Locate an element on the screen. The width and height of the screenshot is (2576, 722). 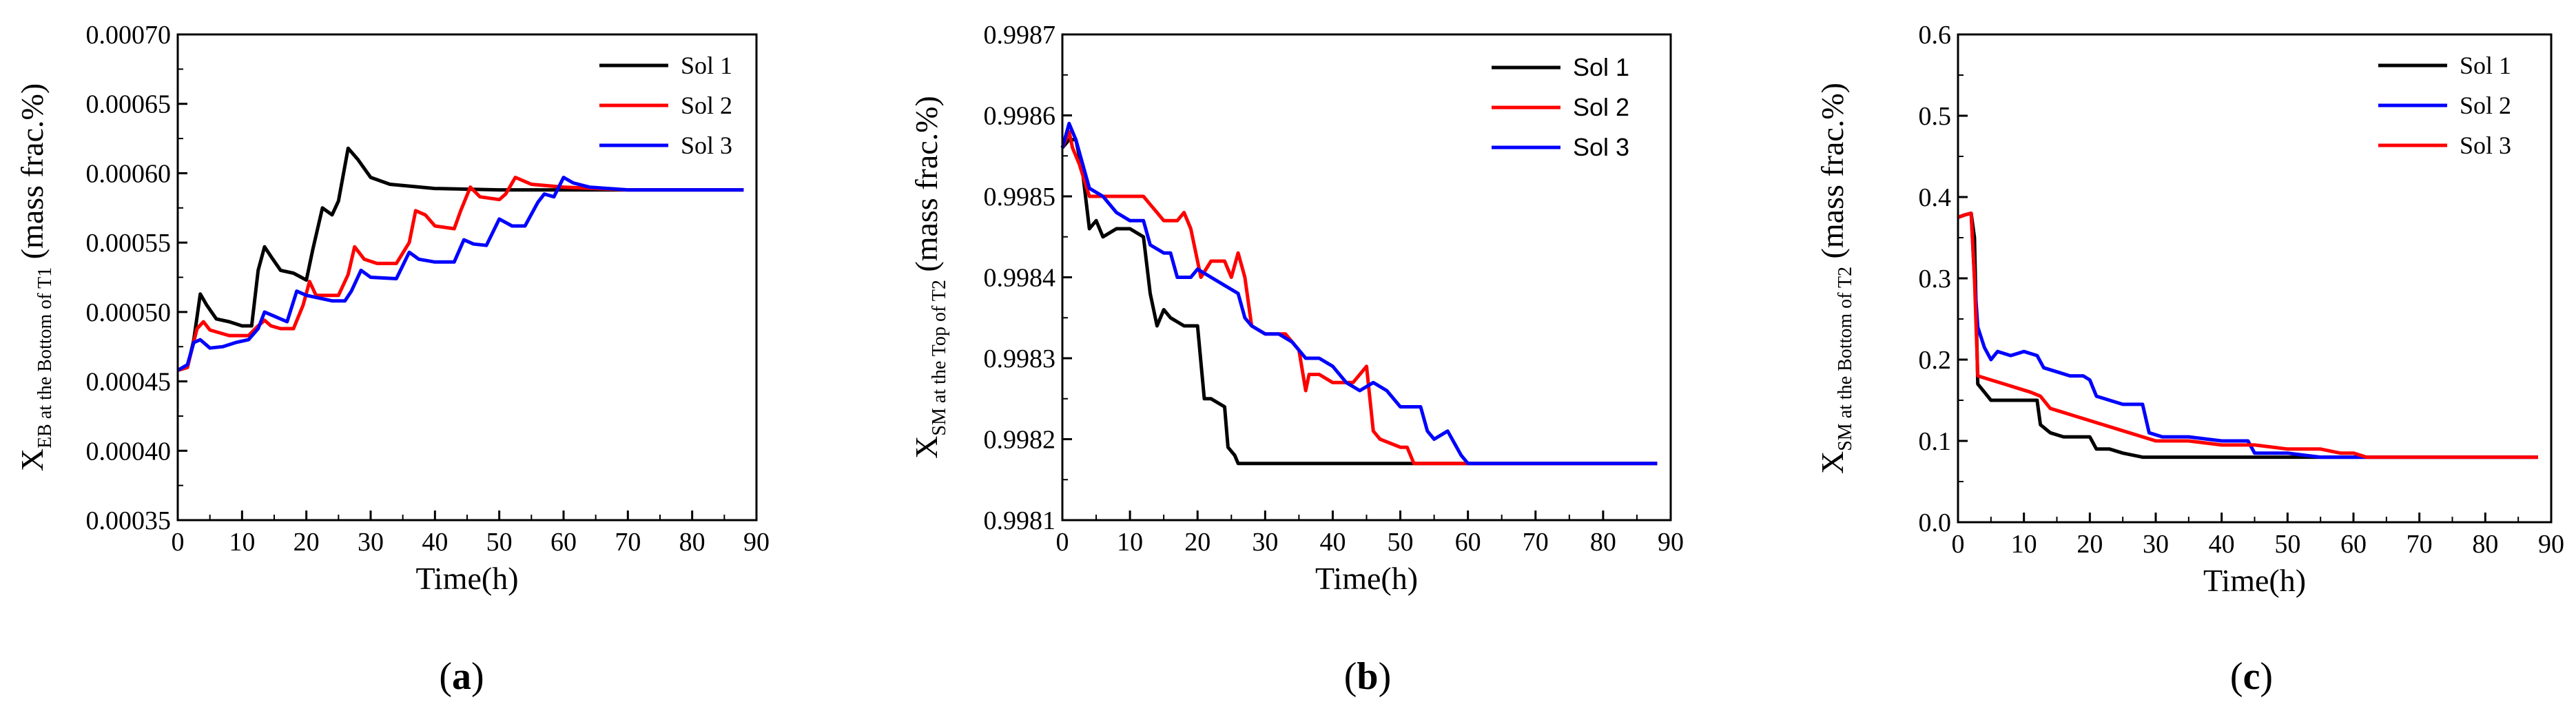
y-tick-label: 0.6 is located at coordinates (1936, 35).